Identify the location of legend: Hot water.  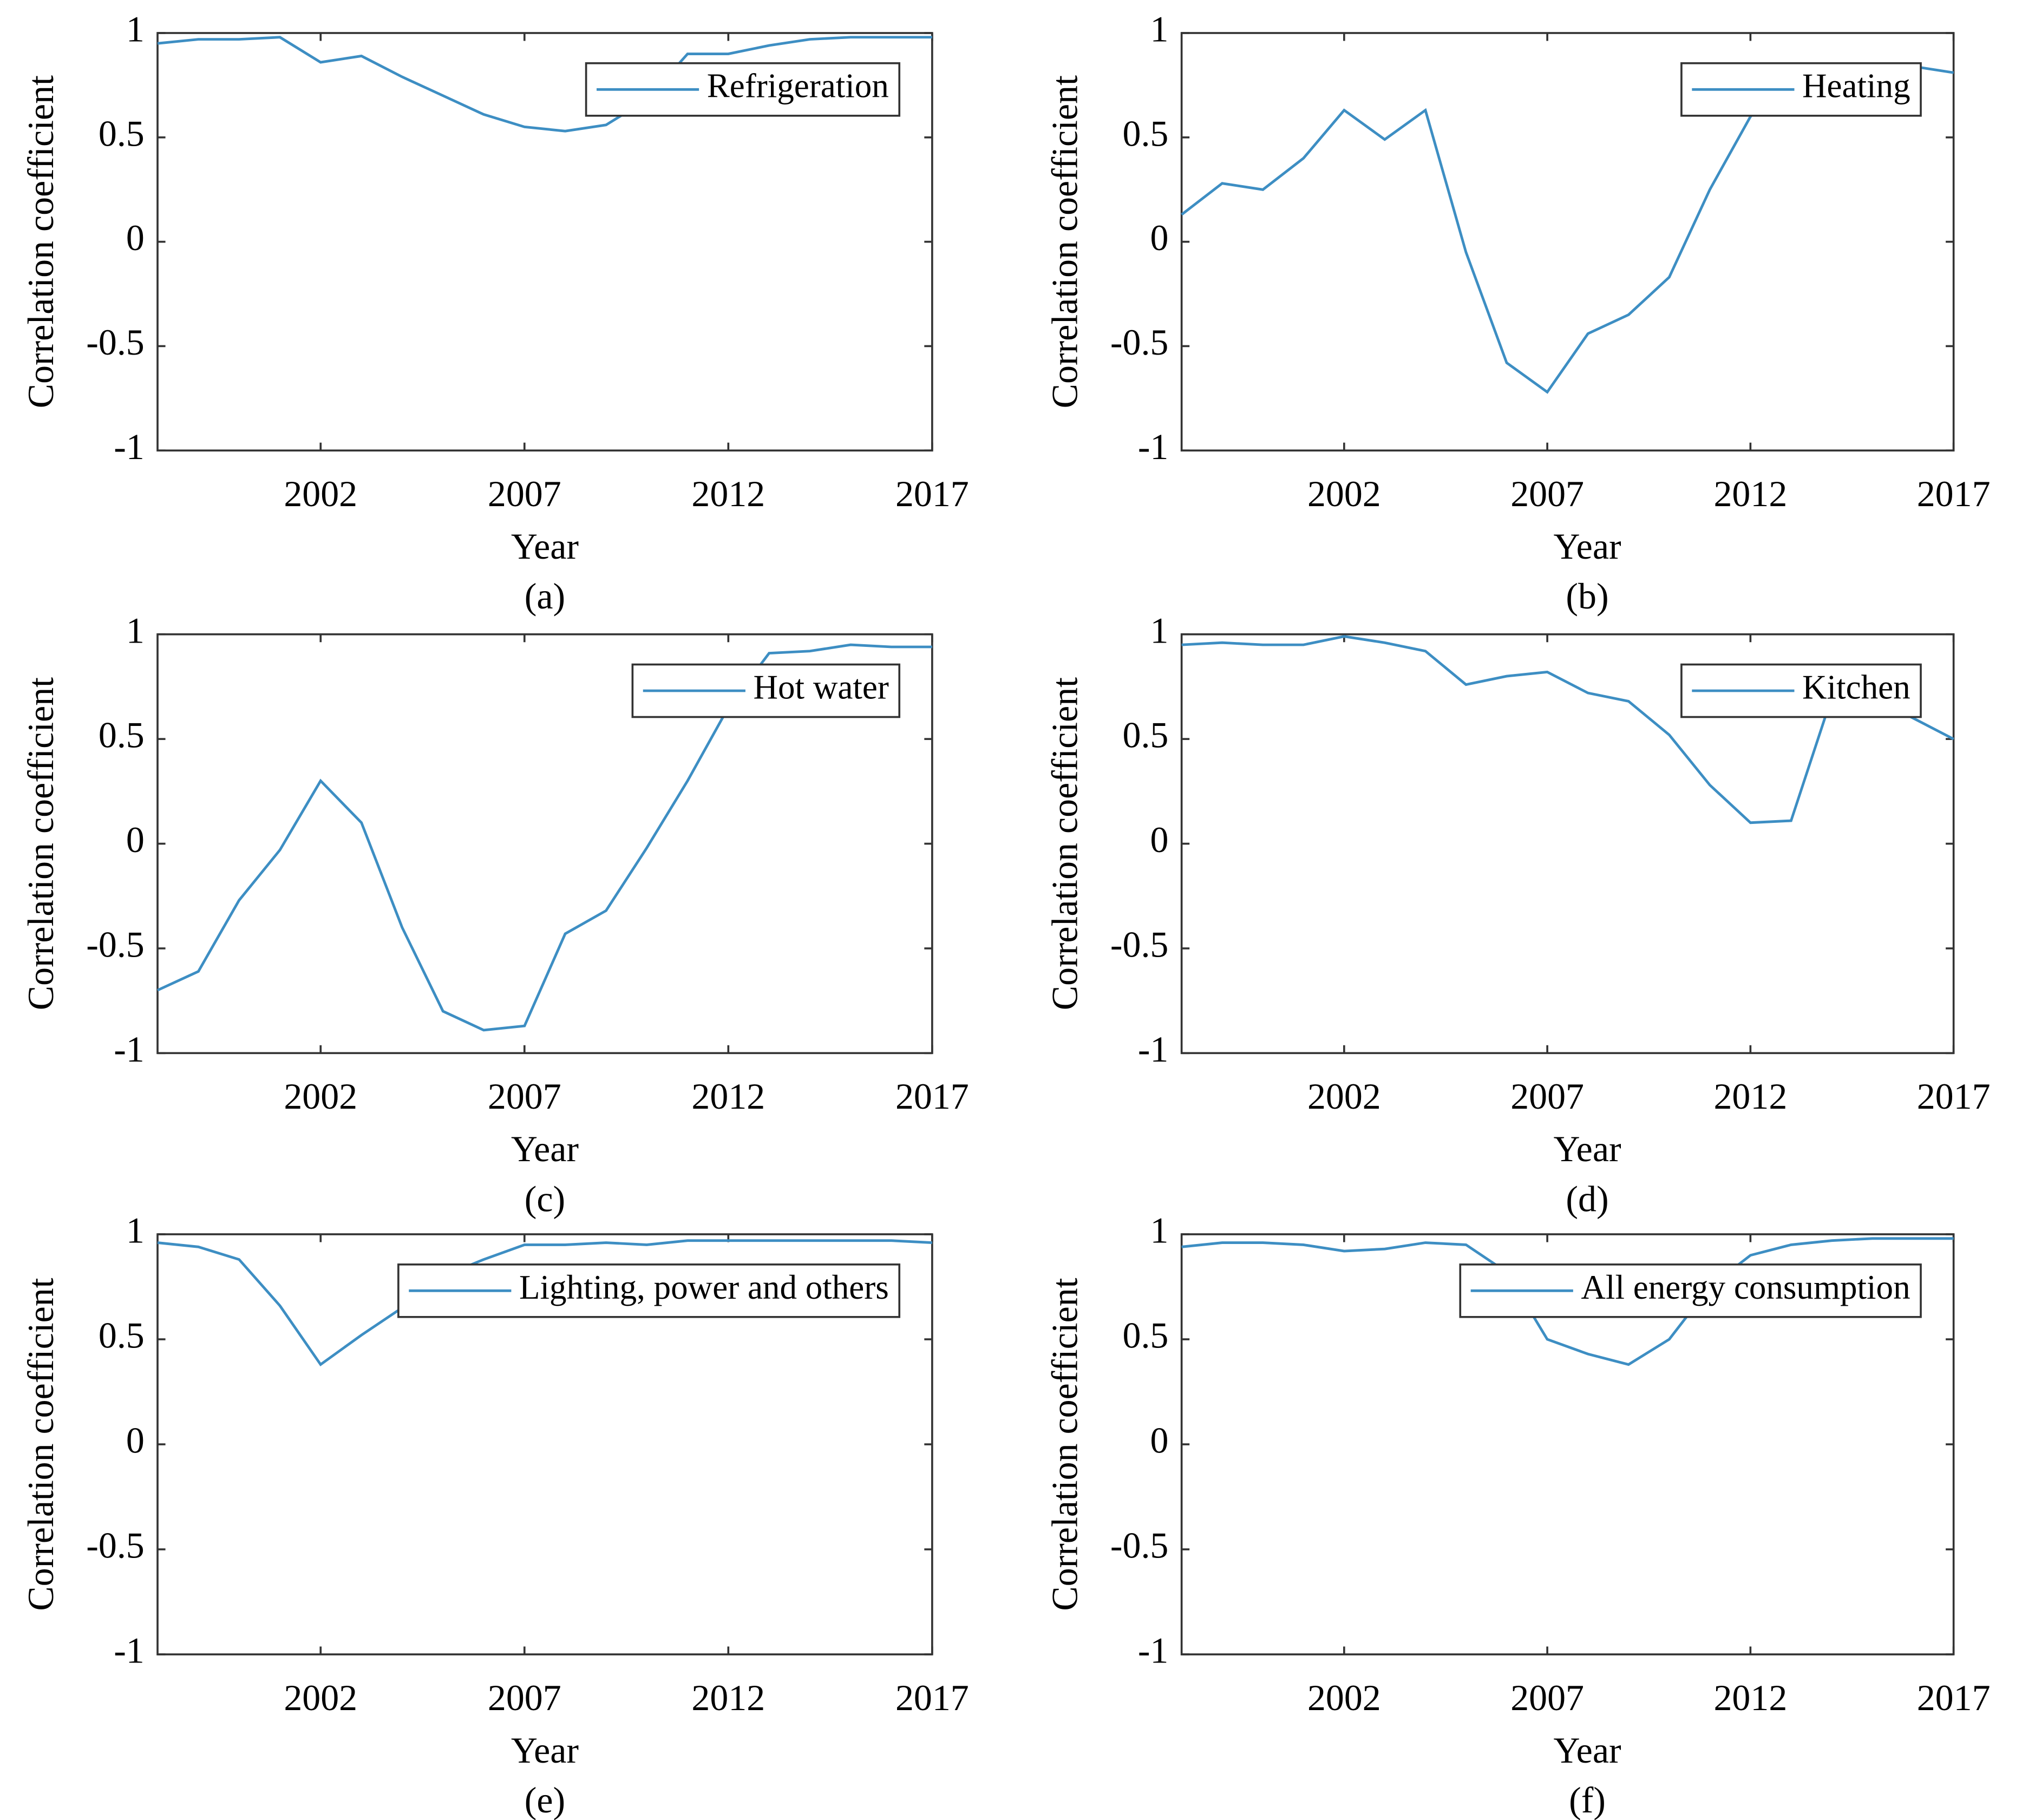
(766, 690).